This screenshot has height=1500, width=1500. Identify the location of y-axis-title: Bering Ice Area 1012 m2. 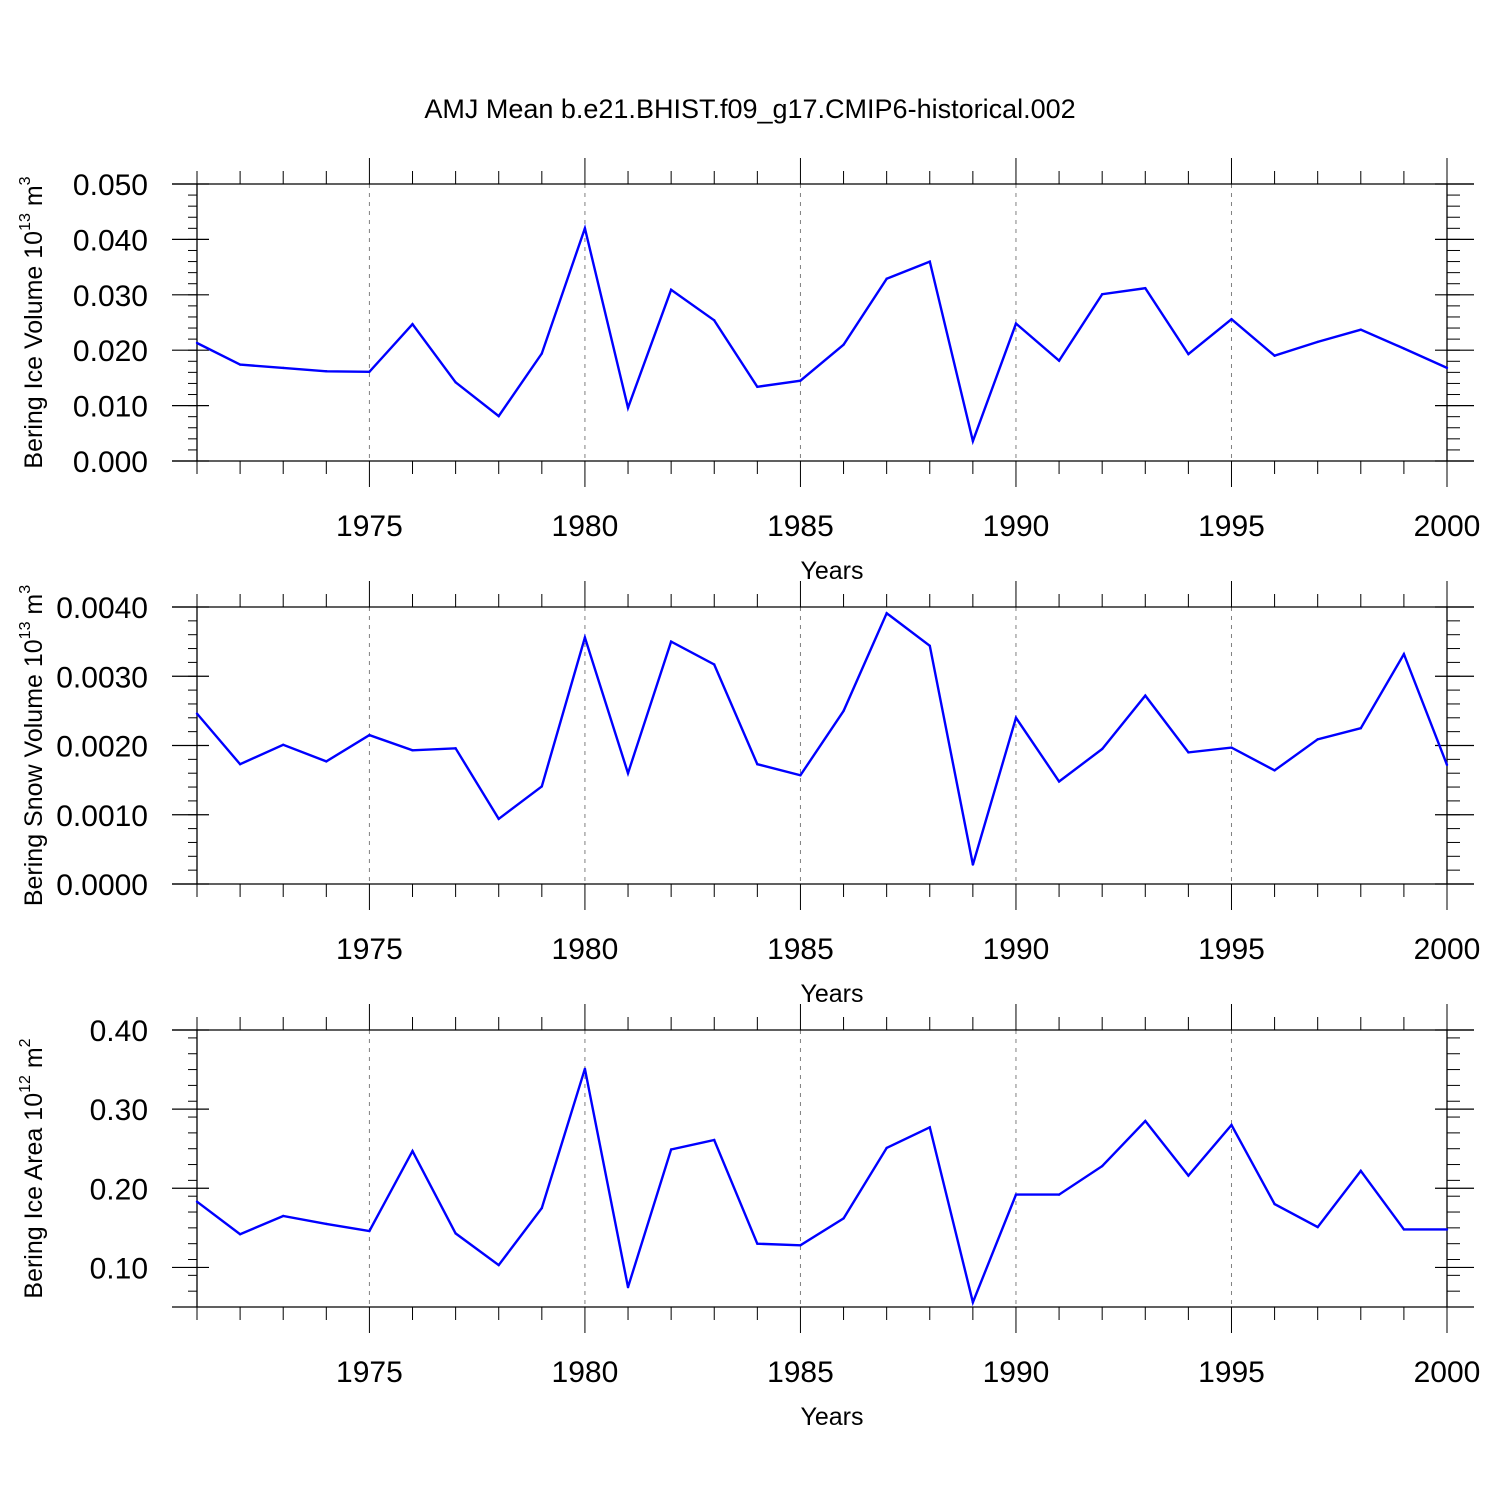
(32, 1168).